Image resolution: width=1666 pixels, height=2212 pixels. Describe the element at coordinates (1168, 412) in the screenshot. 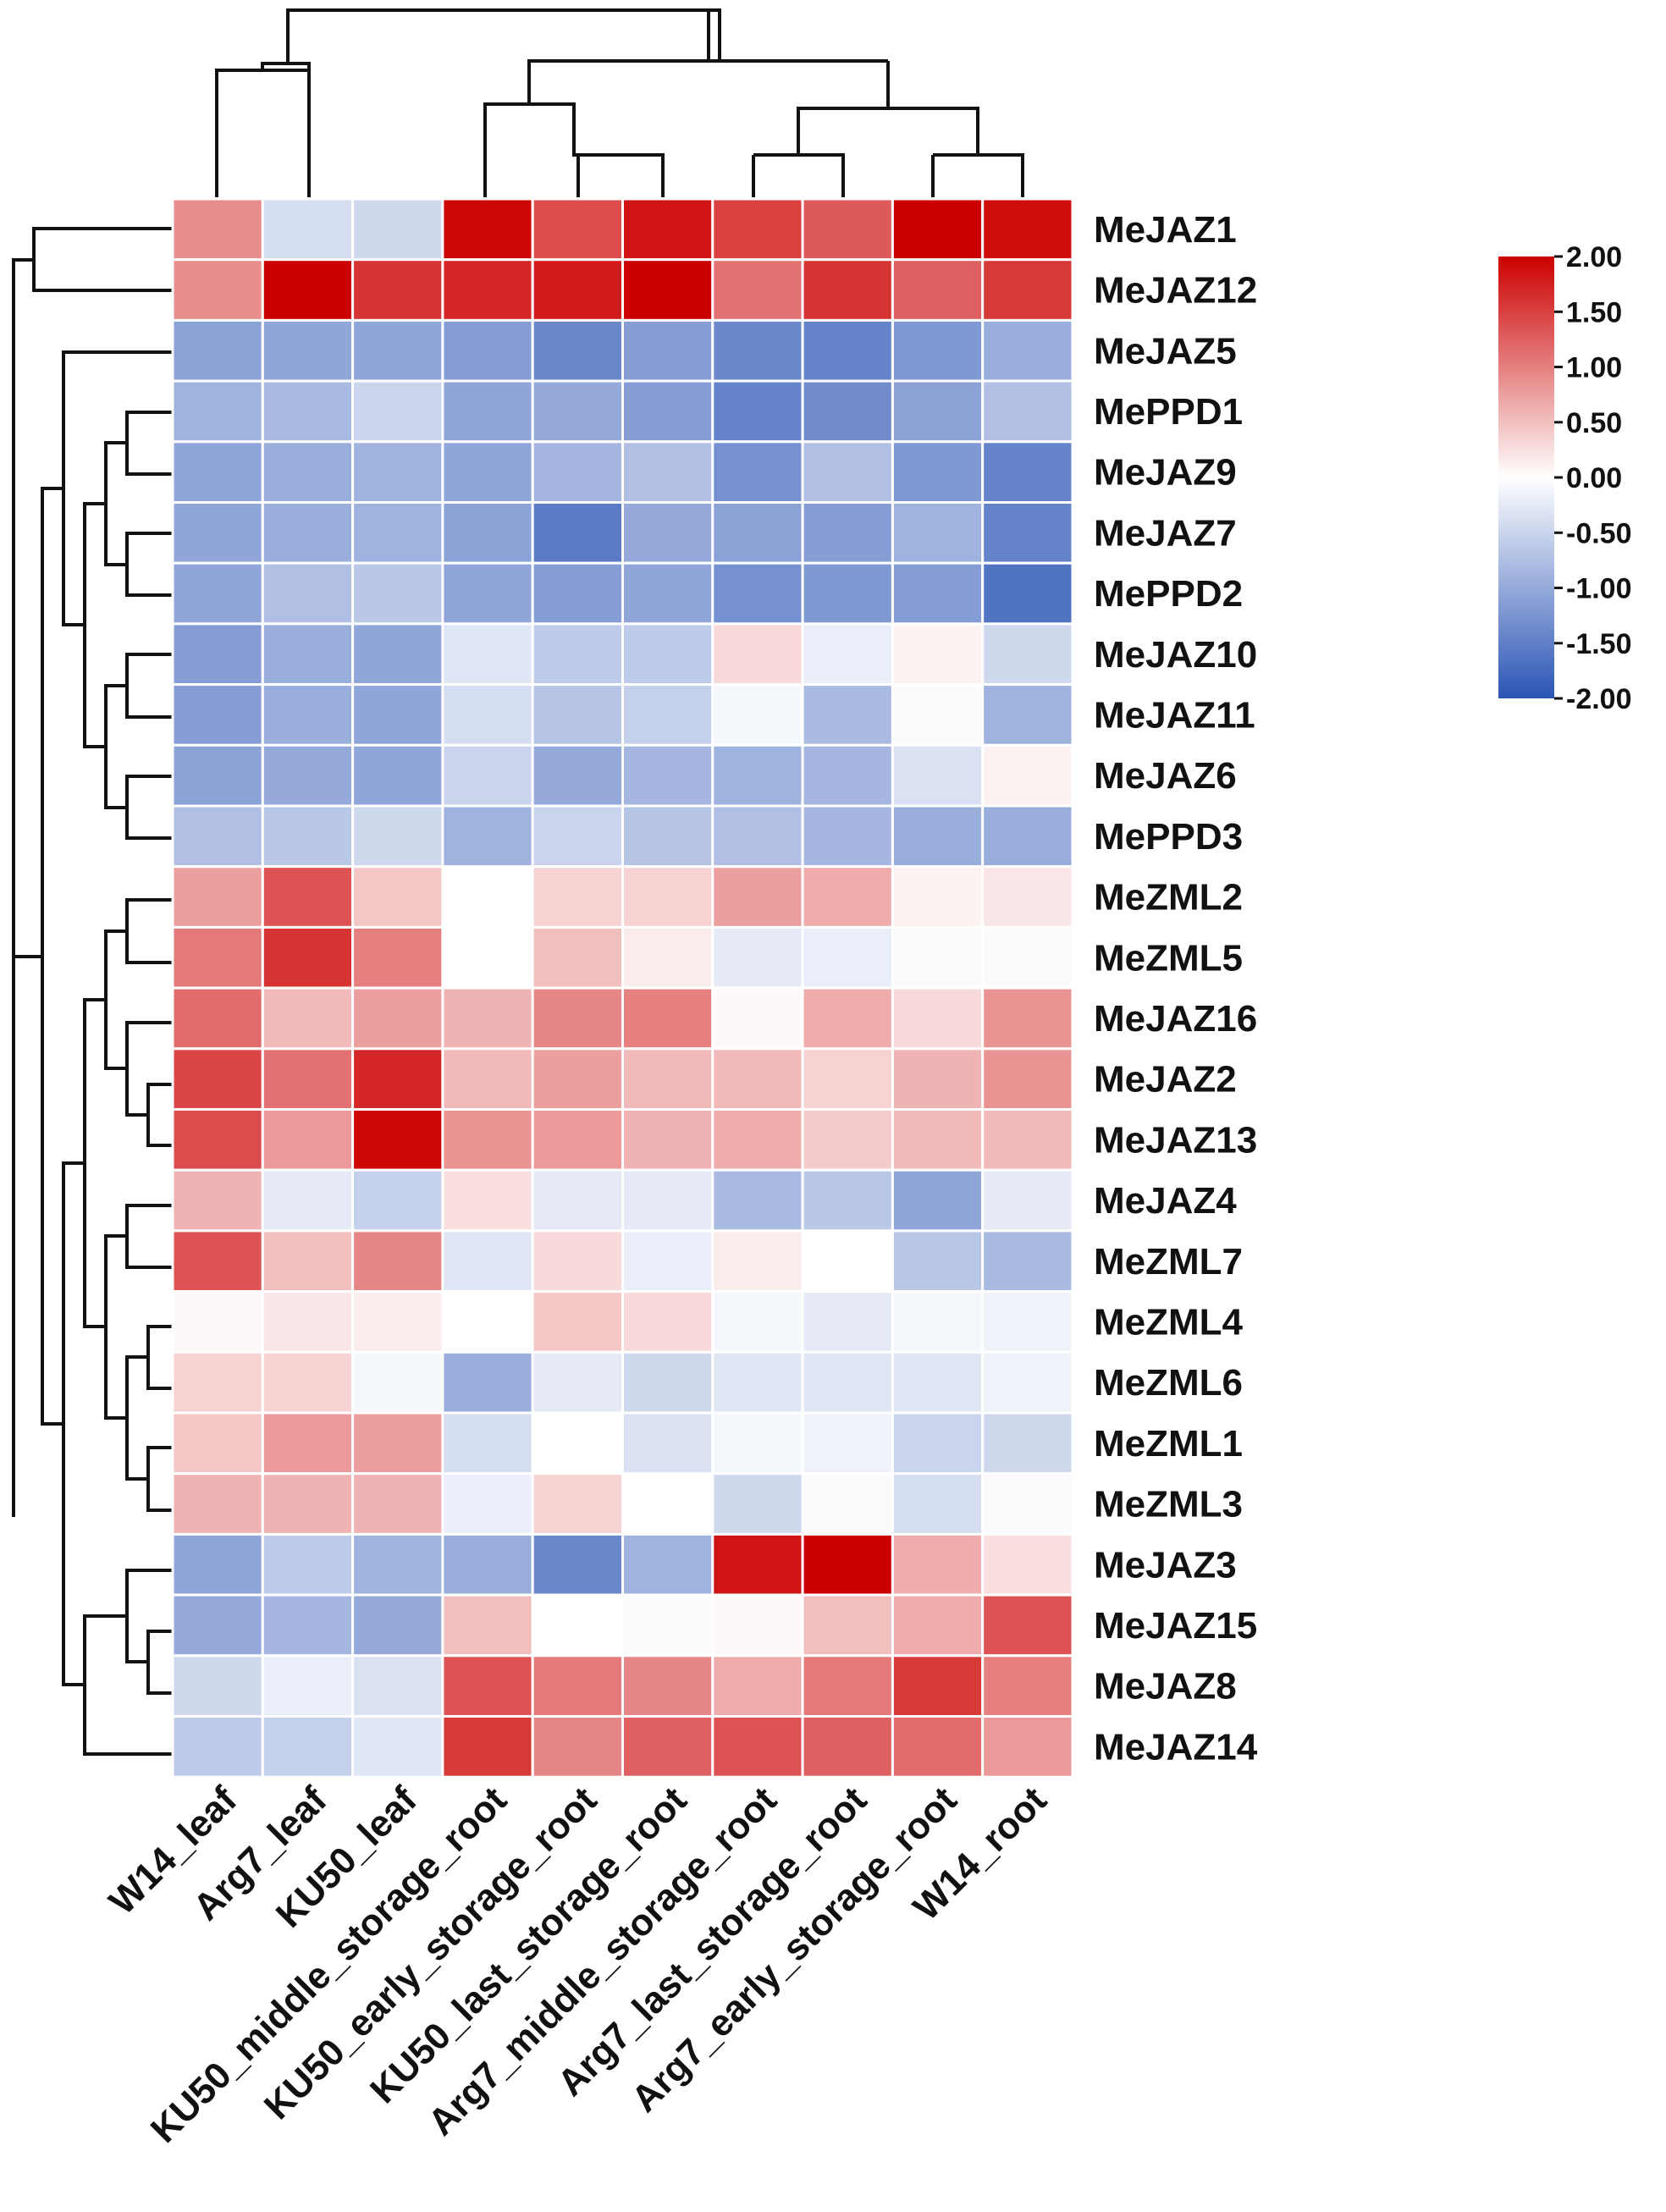

I see `row-label: MePPD1` at that location.